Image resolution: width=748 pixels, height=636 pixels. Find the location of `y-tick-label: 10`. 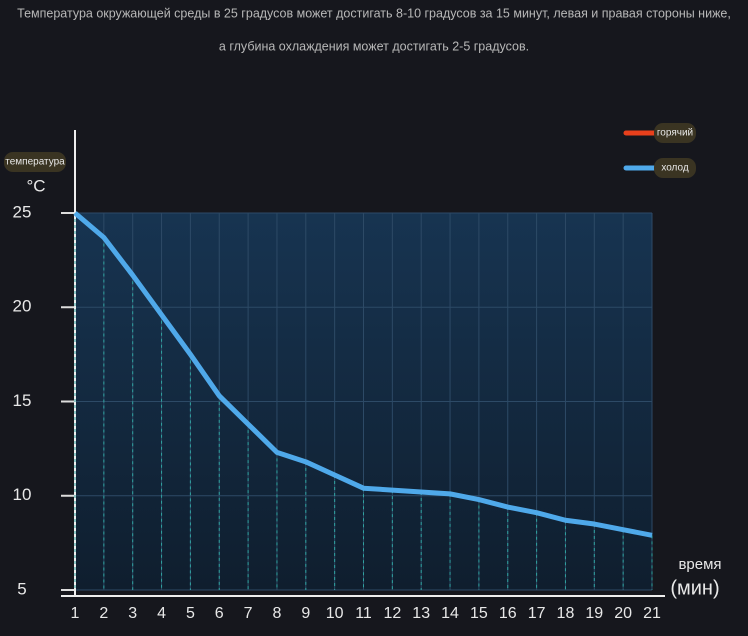

y-tick-label: 10 is located at coordinates (22, 494).